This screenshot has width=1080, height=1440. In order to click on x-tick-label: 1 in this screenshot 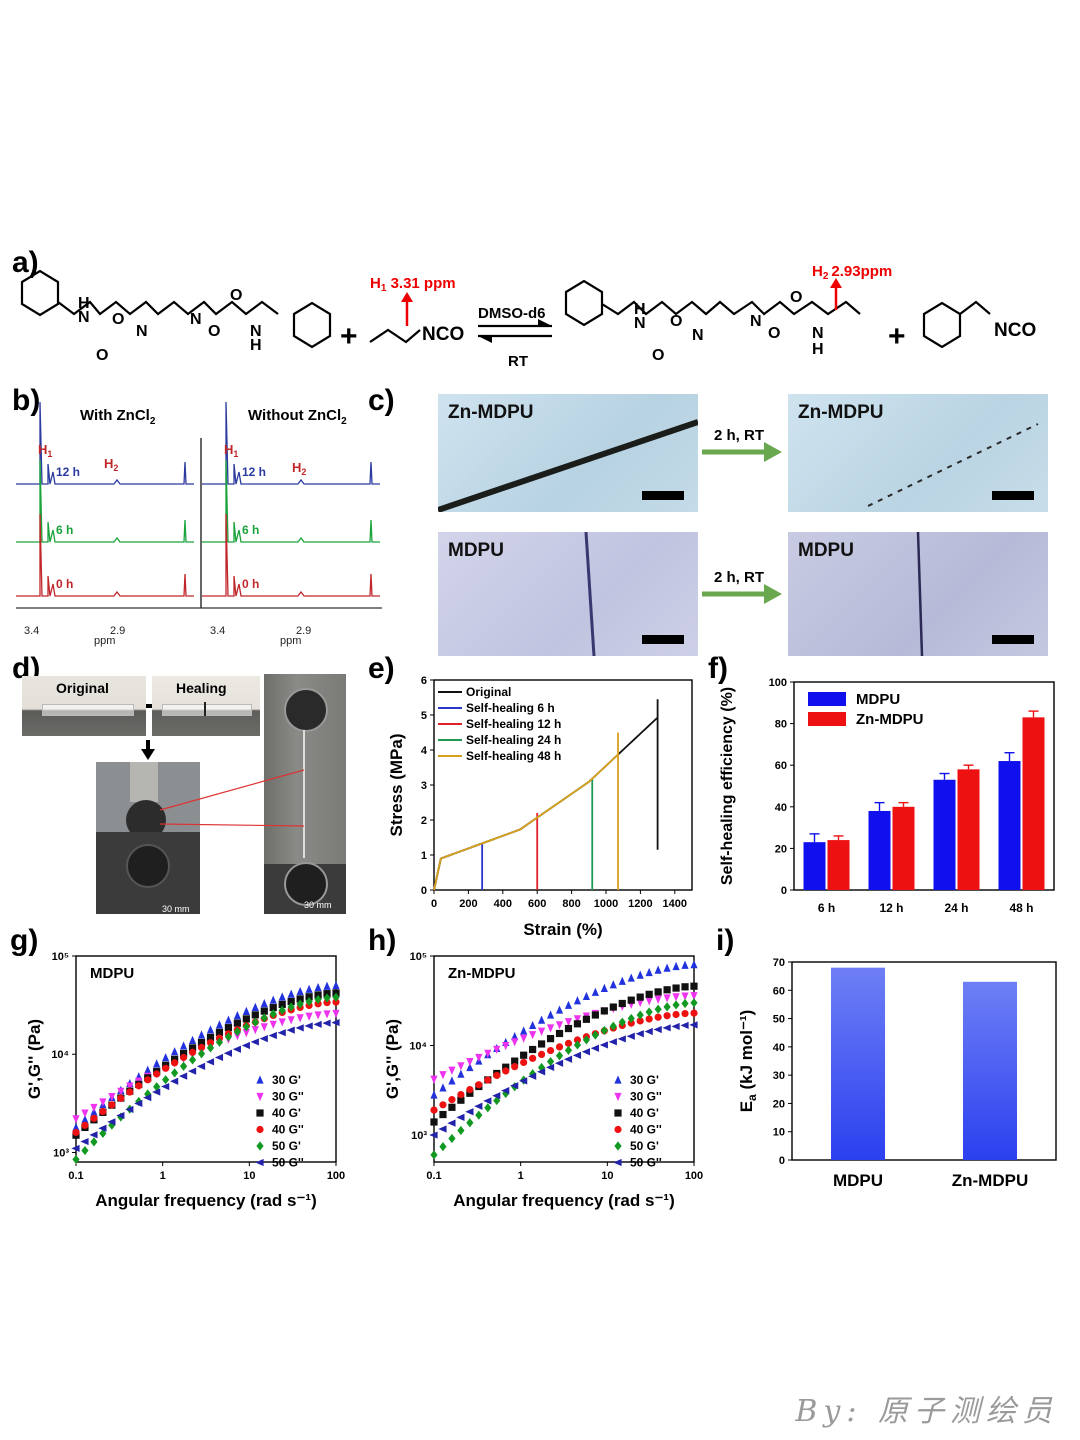, I will do `click(521, 1176)`.